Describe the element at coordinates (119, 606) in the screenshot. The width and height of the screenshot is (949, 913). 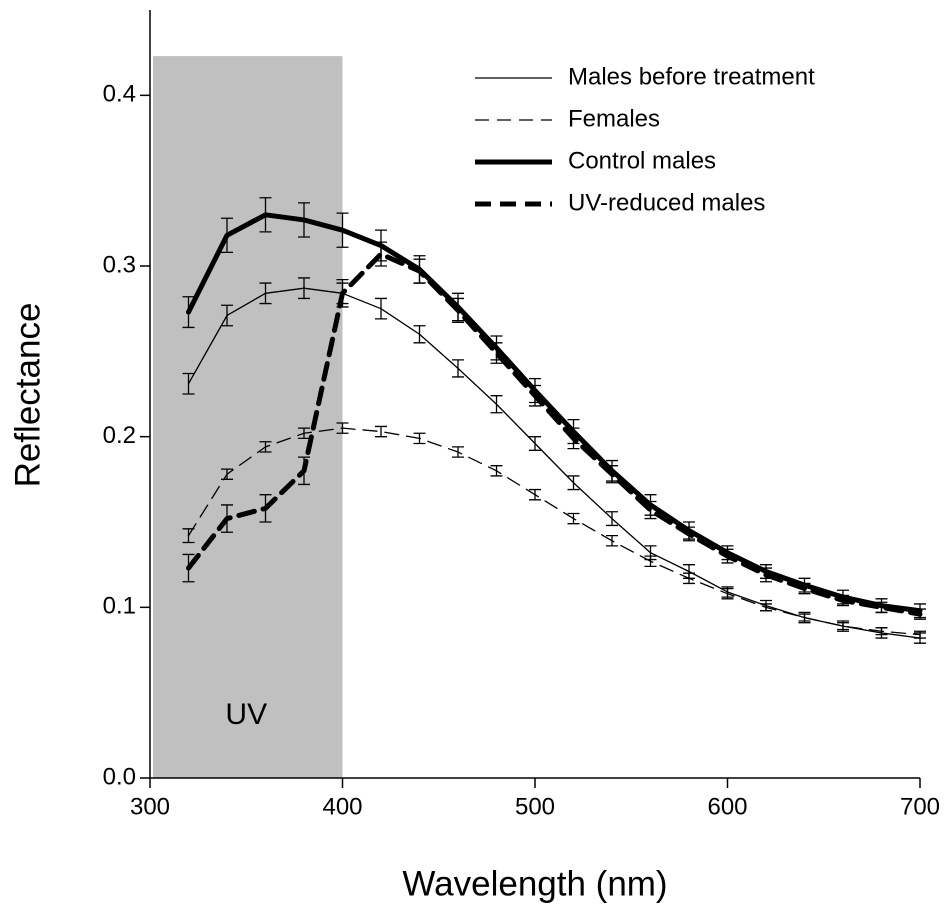
I see `y-tick-label: 0.1` at that location.